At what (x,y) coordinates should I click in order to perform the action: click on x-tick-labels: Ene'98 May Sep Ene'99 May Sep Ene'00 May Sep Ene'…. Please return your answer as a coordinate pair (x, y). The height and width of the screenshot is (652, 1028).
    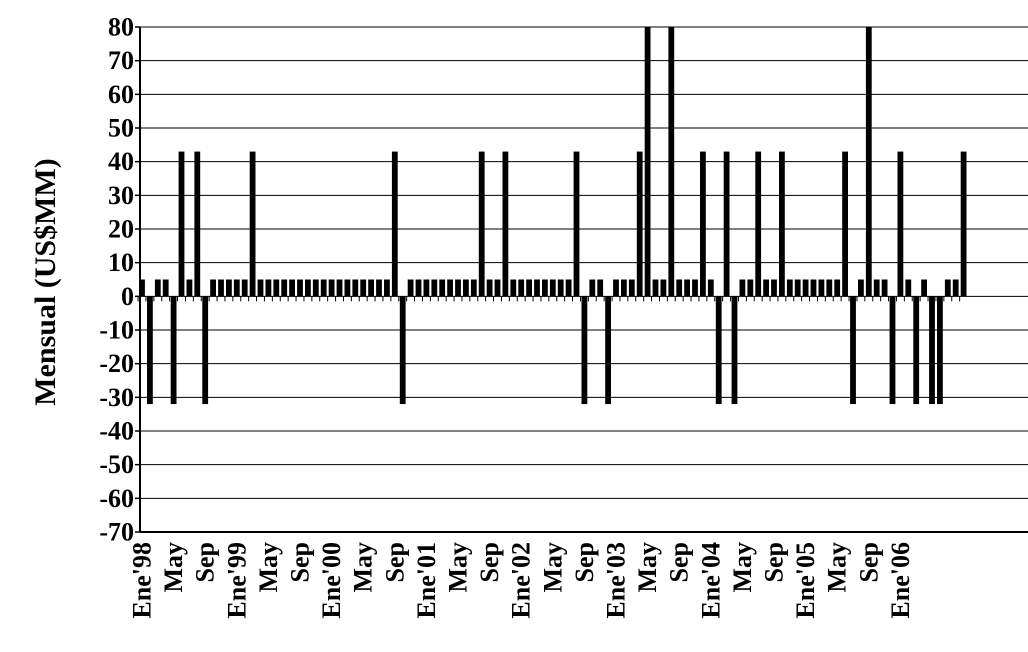
    Looking at the image, I should click on (521, 580).